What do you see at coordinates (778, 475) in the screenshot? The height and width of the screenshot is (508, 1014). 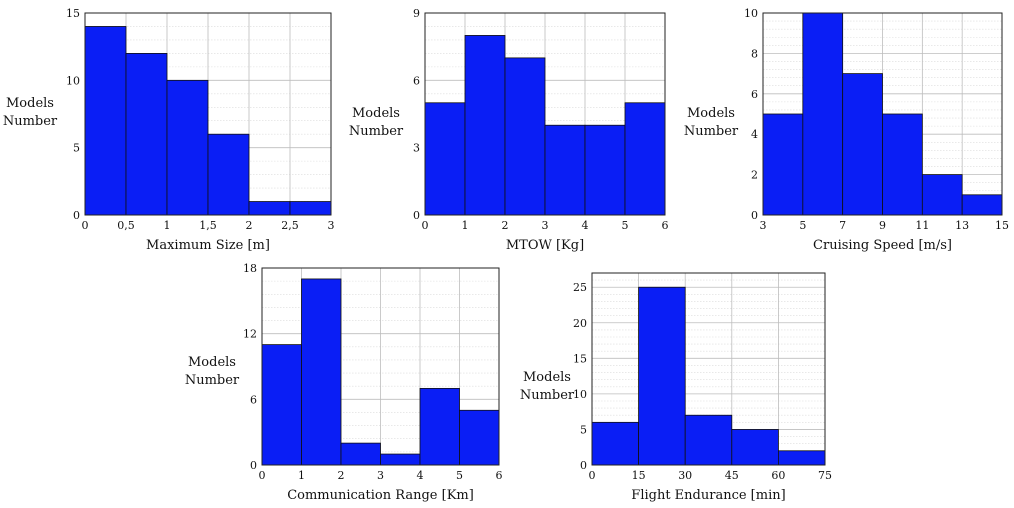 I see `x-tick-label: 60` at bounding box center [778, 475].